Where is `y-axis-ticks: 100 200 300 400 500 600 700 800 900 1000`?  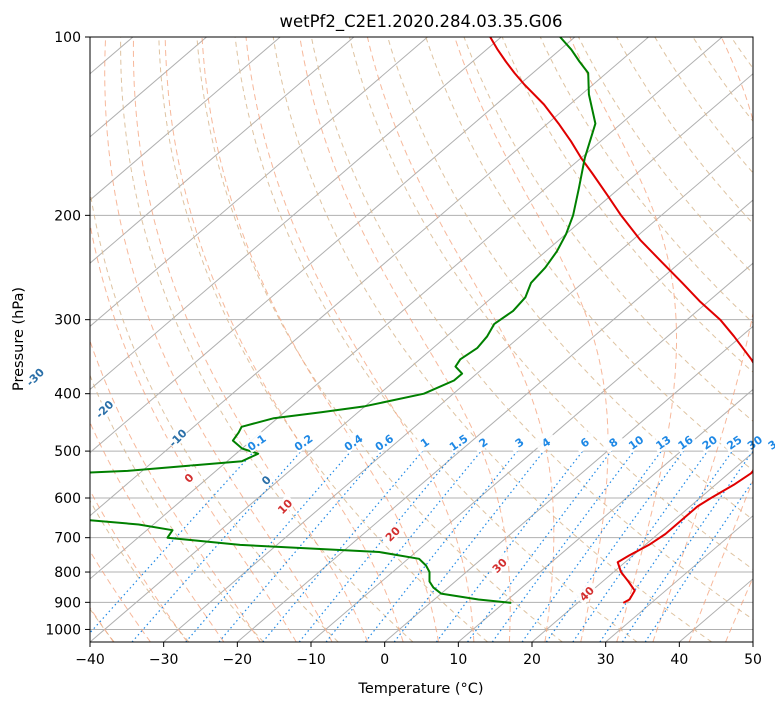
y-axis-ticks: 100 200 300 400 500 600 700 800 900 1000 is located at coordinates (67, 334).